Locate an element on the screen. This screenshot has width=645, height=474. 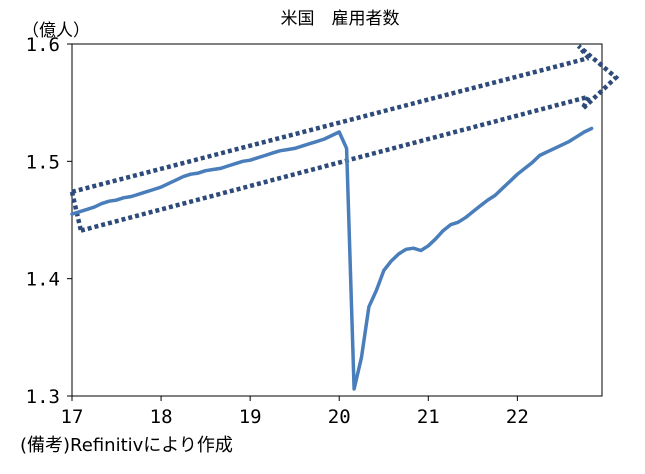
y-axis-unit-label: （億人） is located at coordinates (56, 31).